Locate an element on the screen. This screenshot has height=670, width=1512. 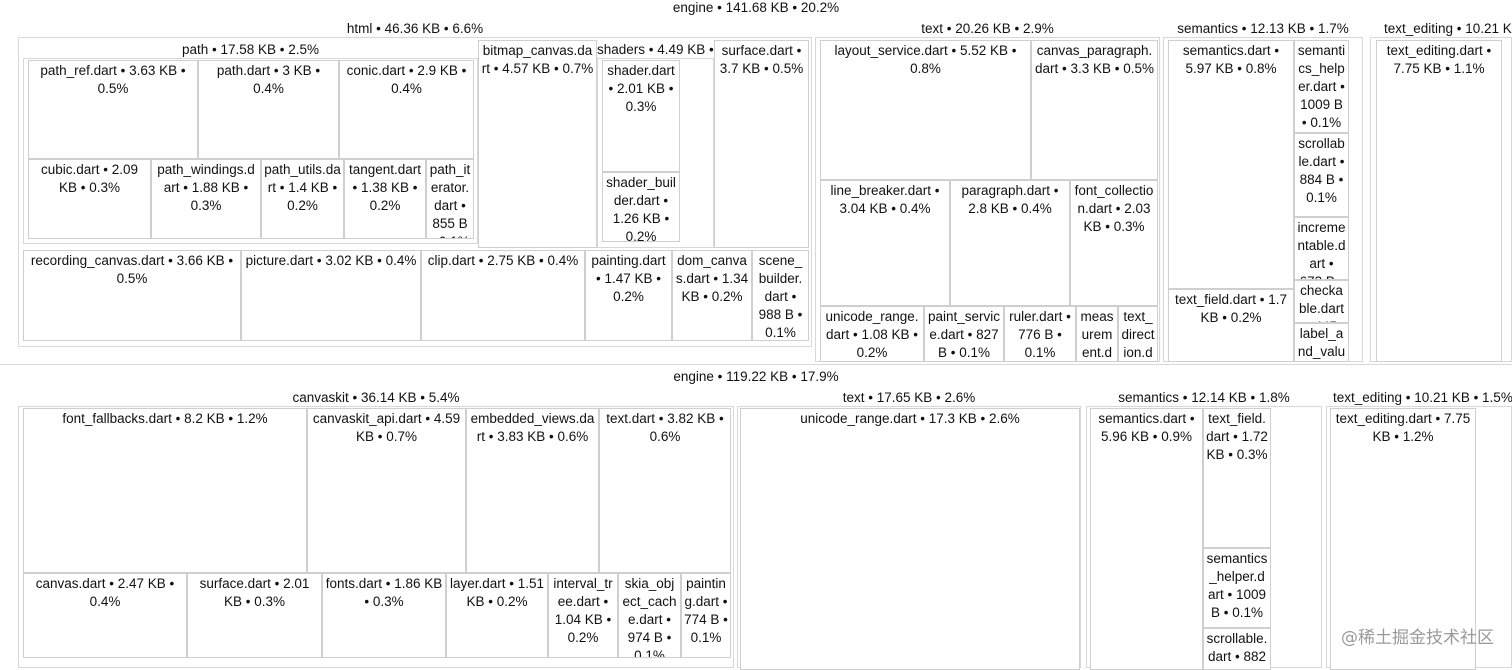
treemap-cell: canvas.dart • 2.47 KB • 0.4% is located at coordinates (105, 615).